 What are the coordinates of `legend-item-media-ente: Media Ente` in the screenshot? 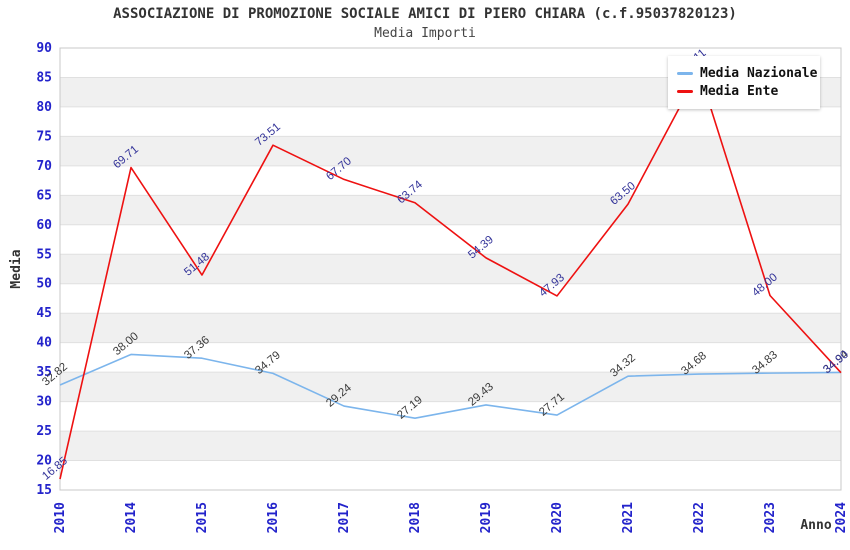 It's located at (744, 91).